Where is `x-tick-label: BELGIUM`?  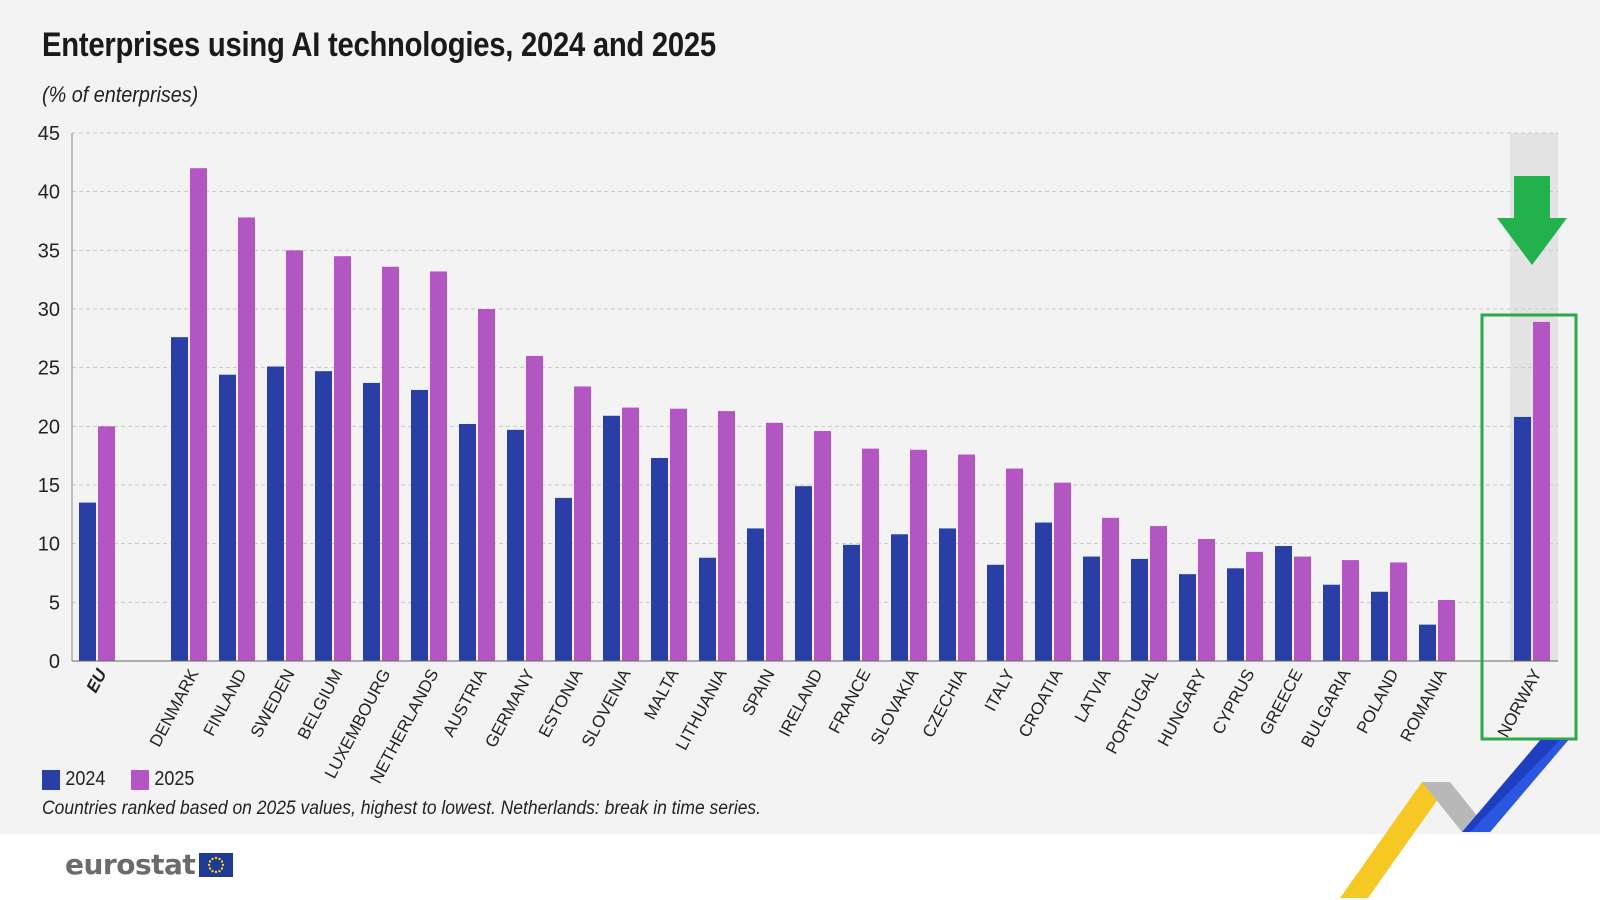
x-tick-label: BELGIUM is located at coordinates (320, 704).